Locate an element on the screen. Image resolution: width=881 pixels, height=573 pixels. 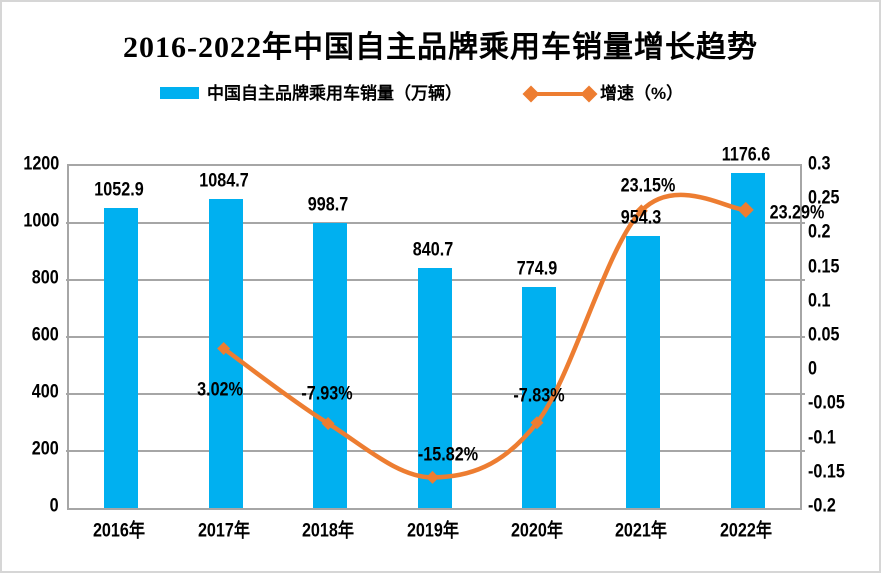
left-axis-tick-label: 800 is located at coordinates (45, 278).